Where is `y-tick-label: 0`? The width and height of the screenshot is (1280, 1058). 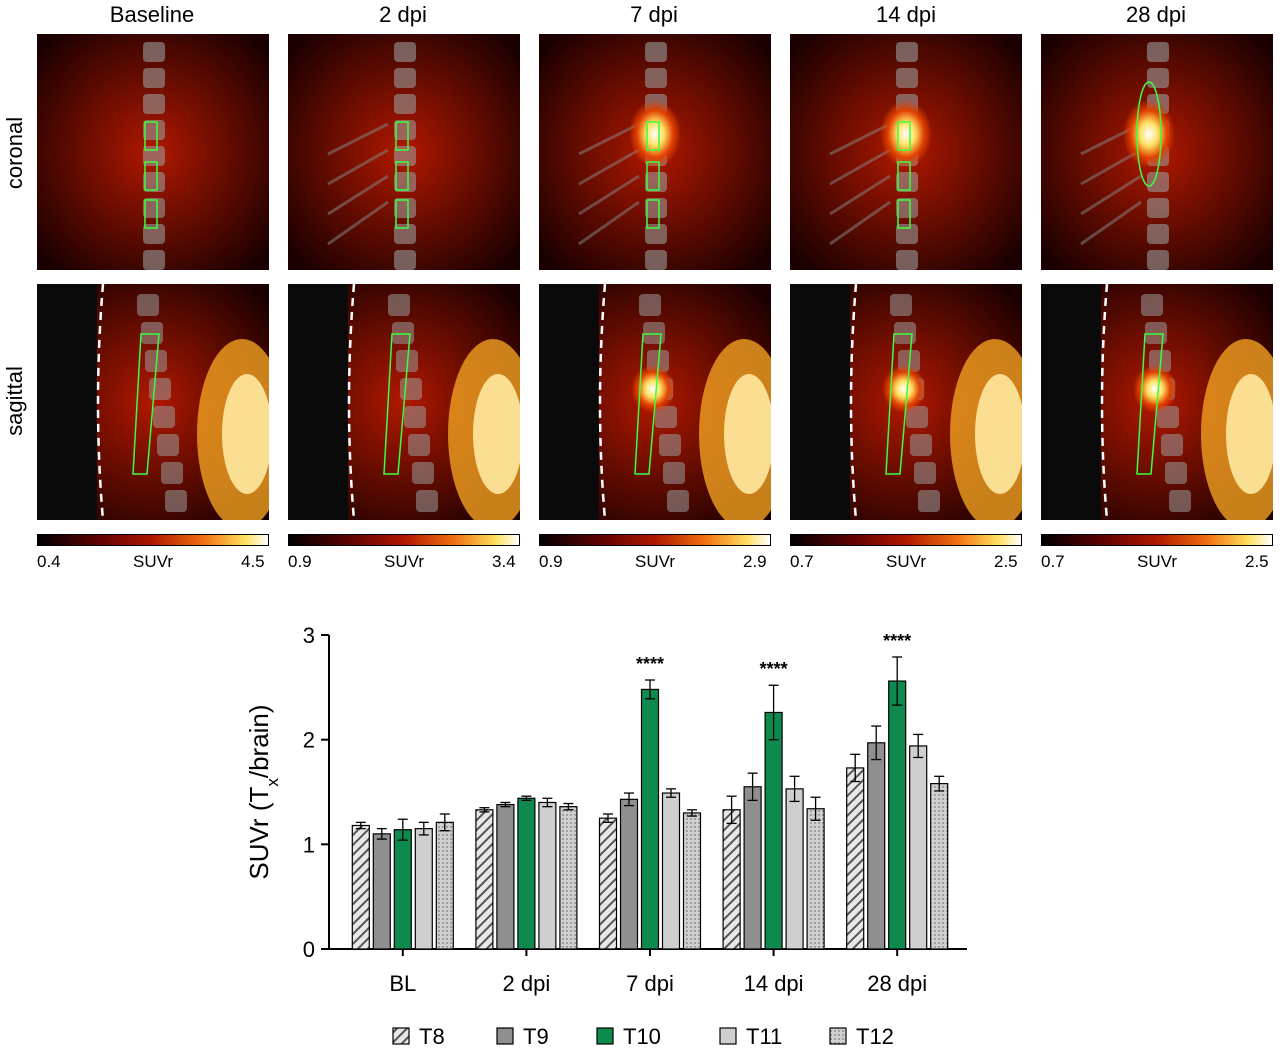 y-tick-label: 0 is located at coordinates (309, 949).